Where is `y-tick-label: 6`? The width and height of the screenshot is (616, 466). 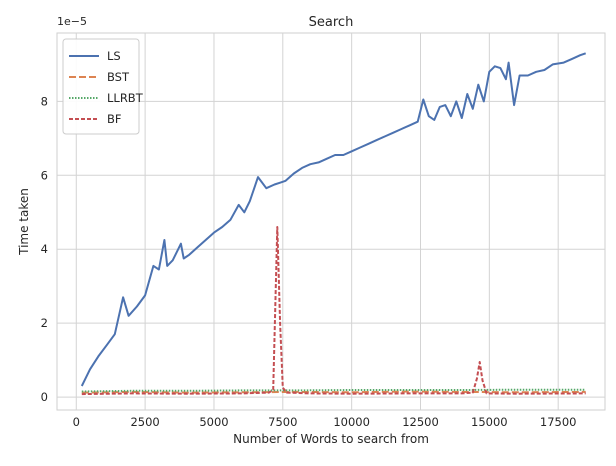
y-tick-label: 6 is located at coordinates (44, 175).